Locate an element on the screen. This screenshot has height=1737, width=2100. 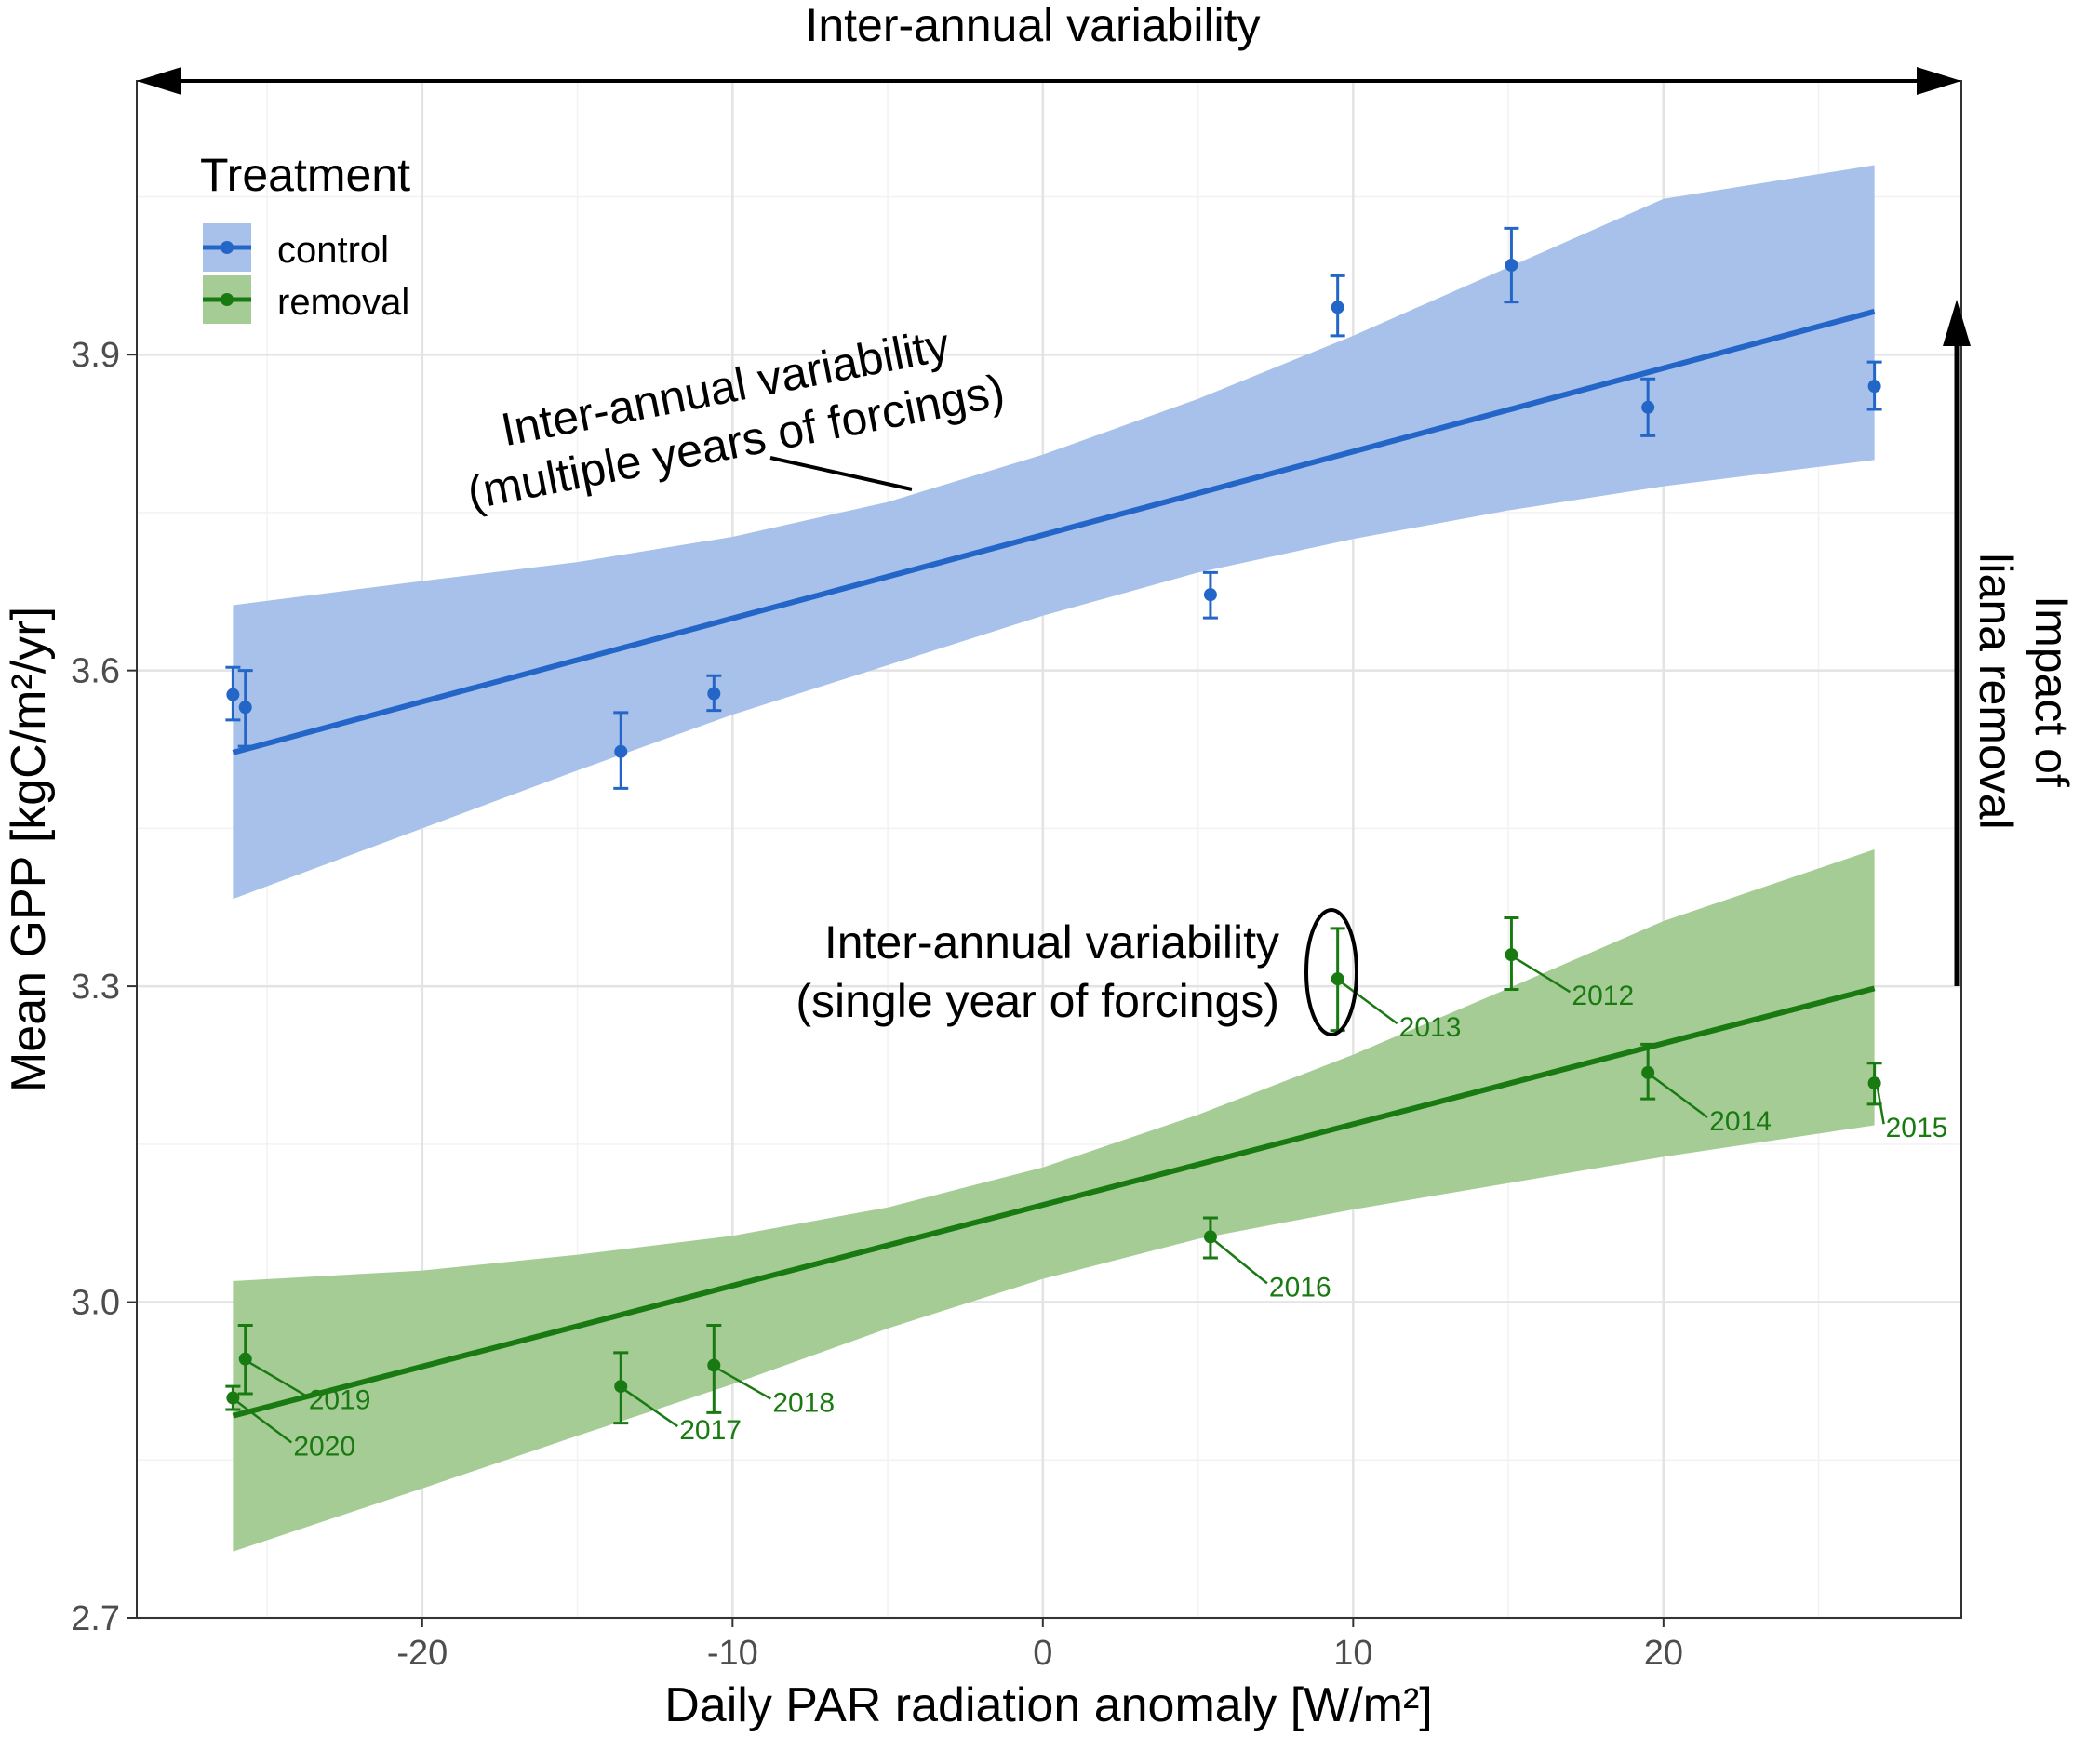
year-label-2015: 2015 is located at coordinates (1917, 1128).